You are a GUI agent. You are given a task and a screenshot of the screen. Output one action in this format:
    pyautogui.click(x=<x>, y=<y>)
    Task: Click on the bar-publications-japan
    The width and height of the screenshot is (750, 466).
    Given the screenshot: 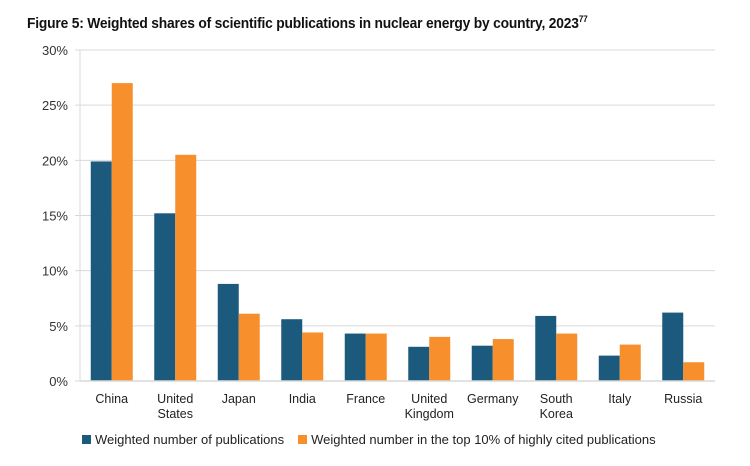 What is the action you would take?
    pyautogui.click(x=228, y=332)
    